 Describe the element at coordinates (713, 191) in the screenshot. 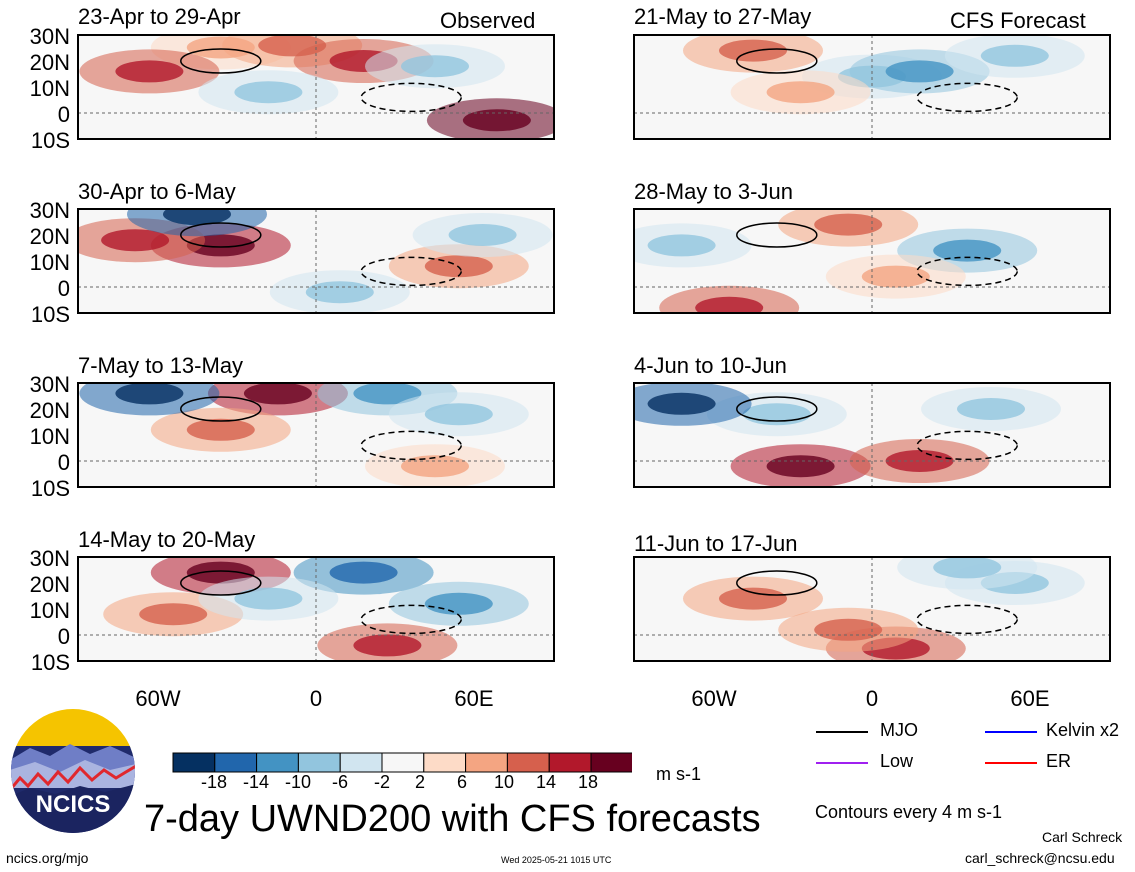

I see `panel-title-fcst-2: 28-May to 3-Jun` at that location.